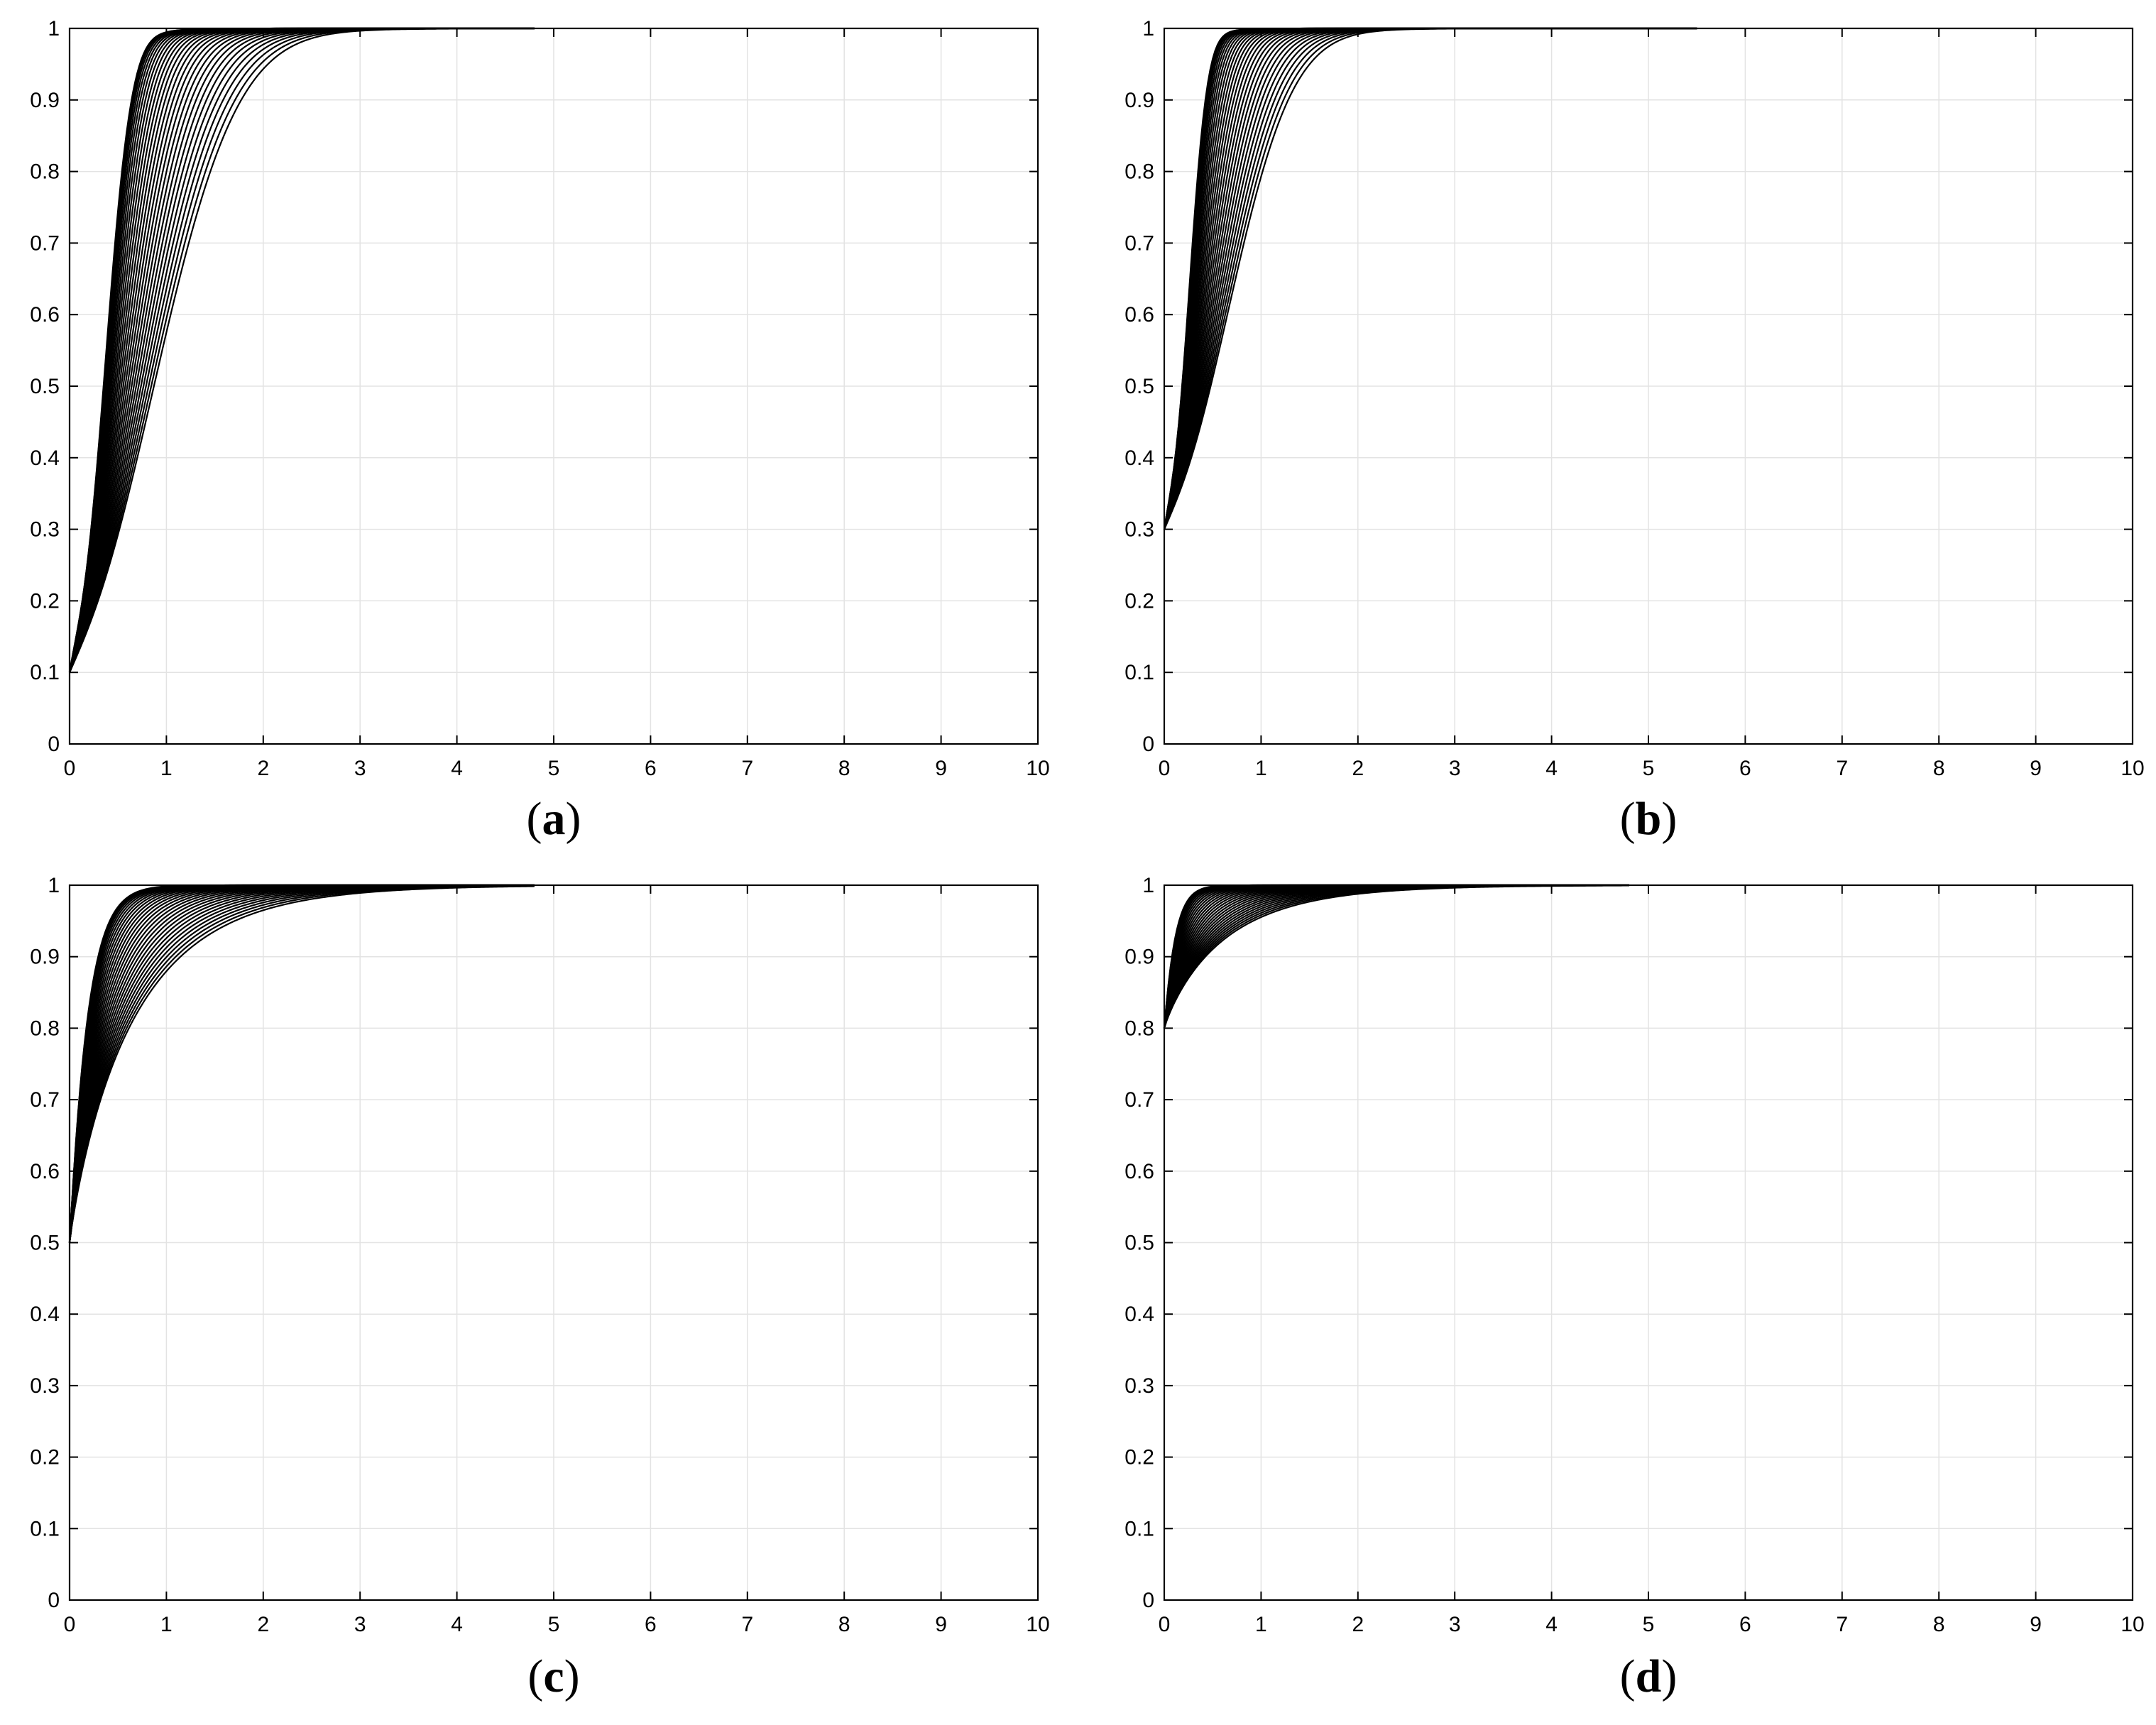 The height and width of the screenshot is (1725, 2156). What do you see at coordinates (1649, 819) in the screenshot?
I see `panel-label: (b)` at bounding box center [1649, 819].